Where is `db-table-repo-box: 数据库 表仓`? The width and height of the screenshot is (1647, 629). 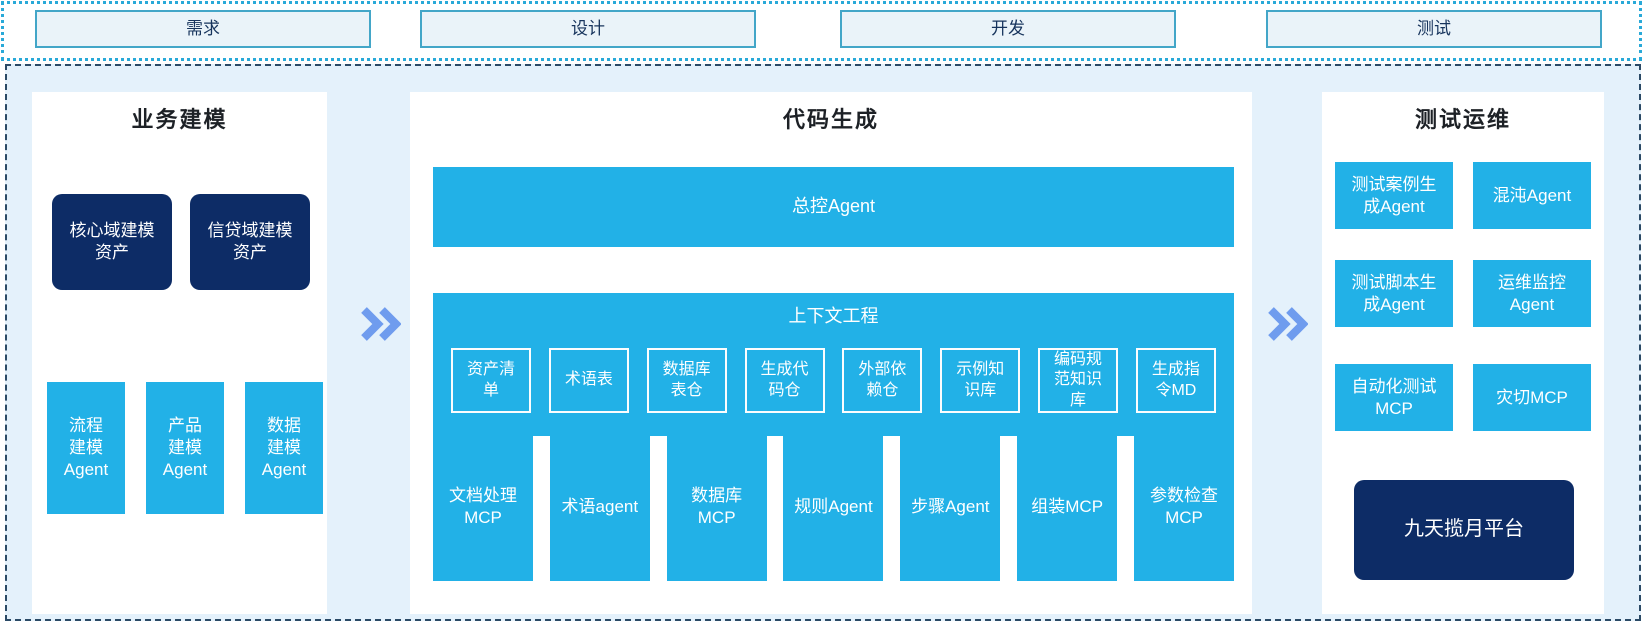
db-table-repo-box: 数据库 表仓 is located at coordinates (686, 380).